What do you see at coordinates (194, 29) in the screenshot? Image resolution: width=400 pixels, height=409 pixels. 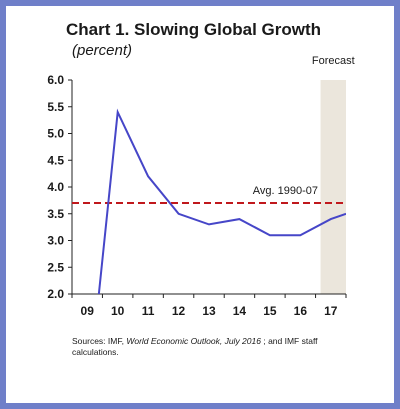 I see `chart-title: Chart 1. Slowing Global Growth` at bounding box center [194, 29].